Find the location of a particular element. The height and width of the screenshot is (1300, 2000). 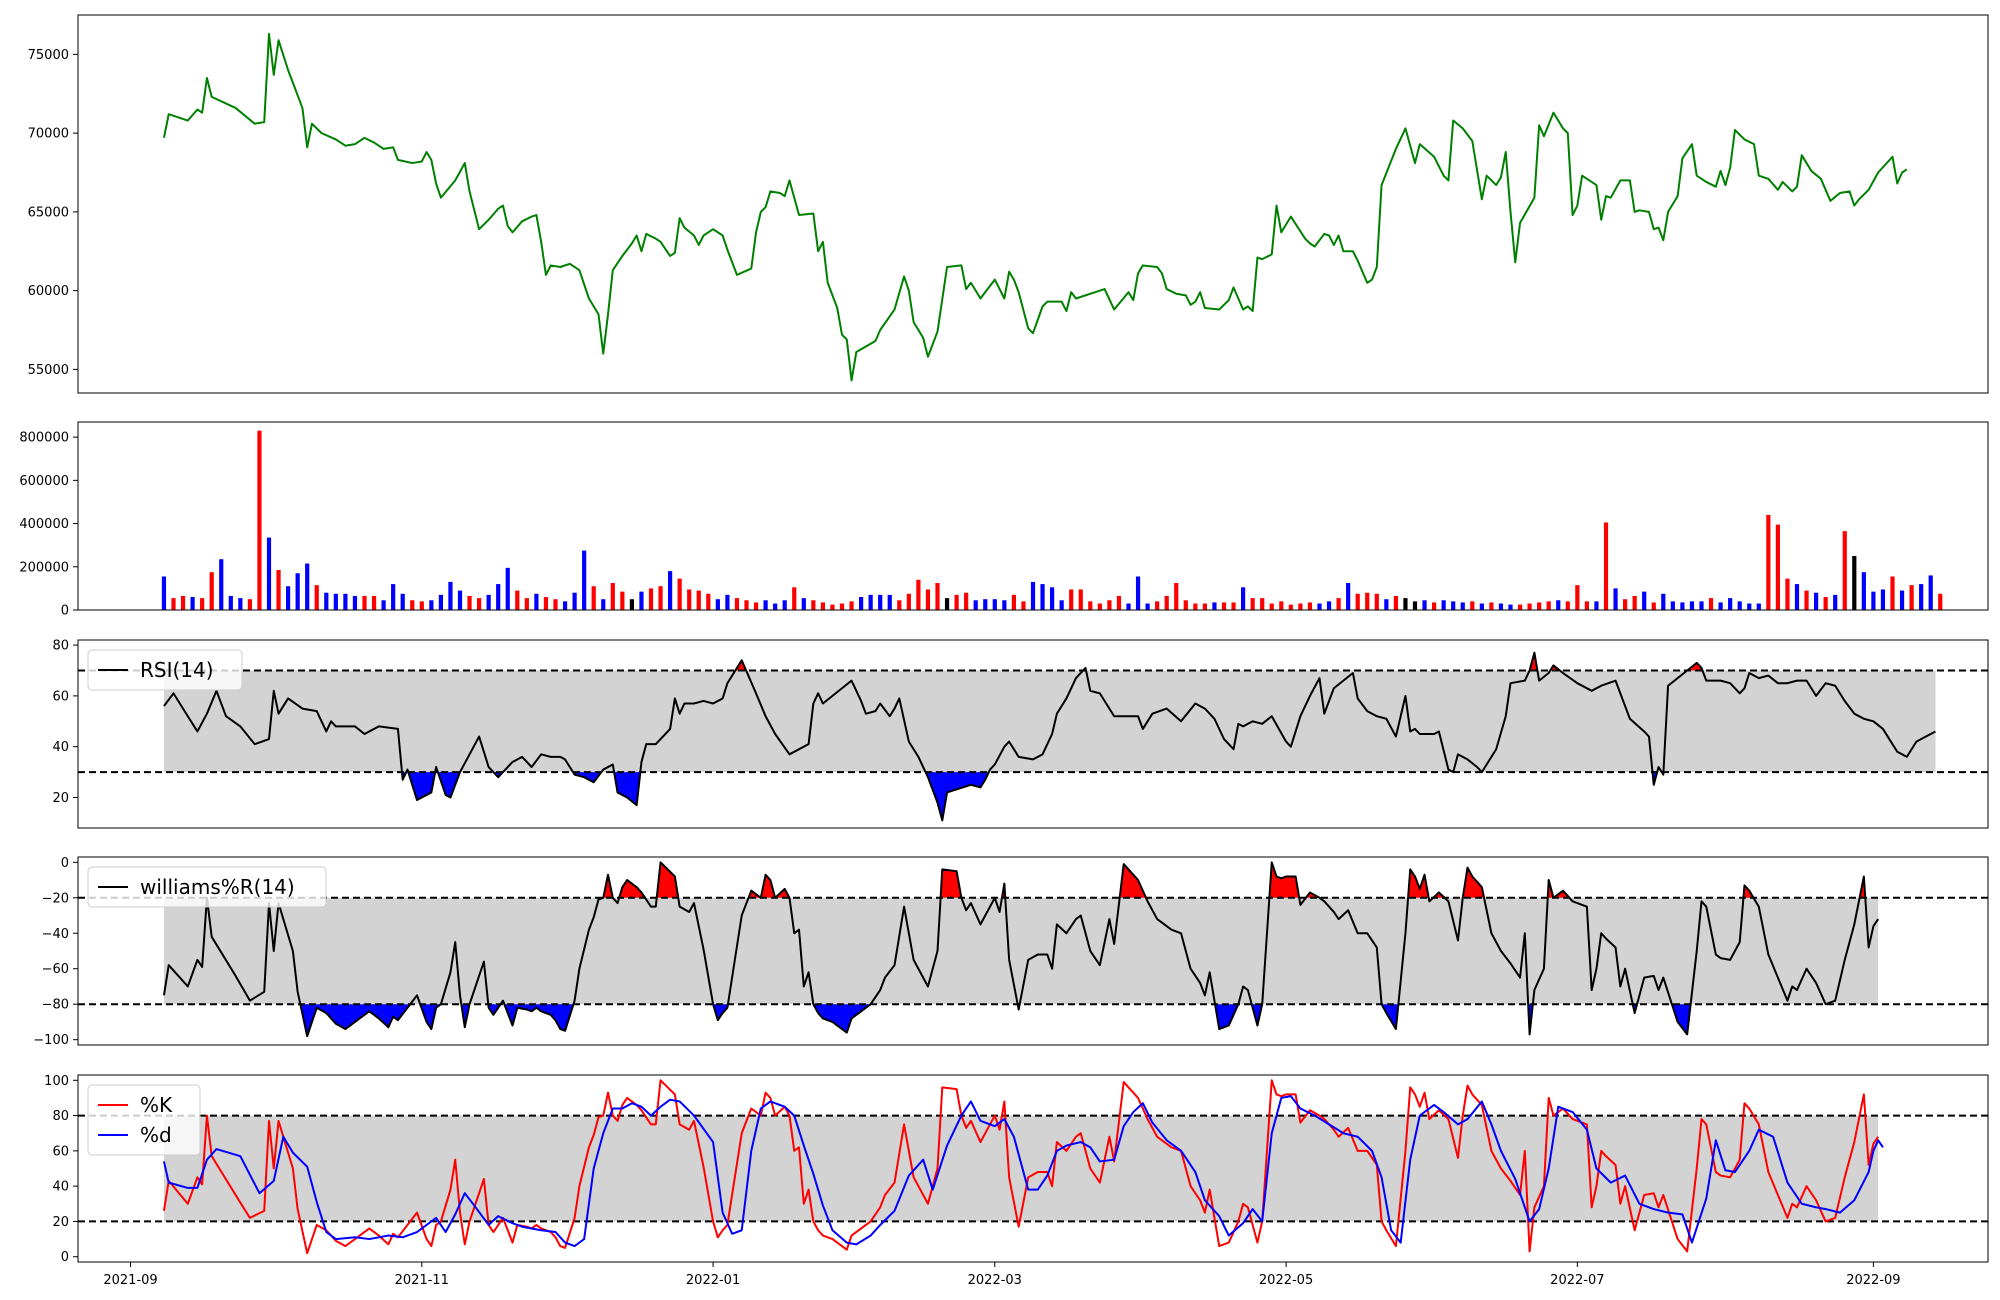

williams-ytick-label: −40 is located at coordinates (55, 934).